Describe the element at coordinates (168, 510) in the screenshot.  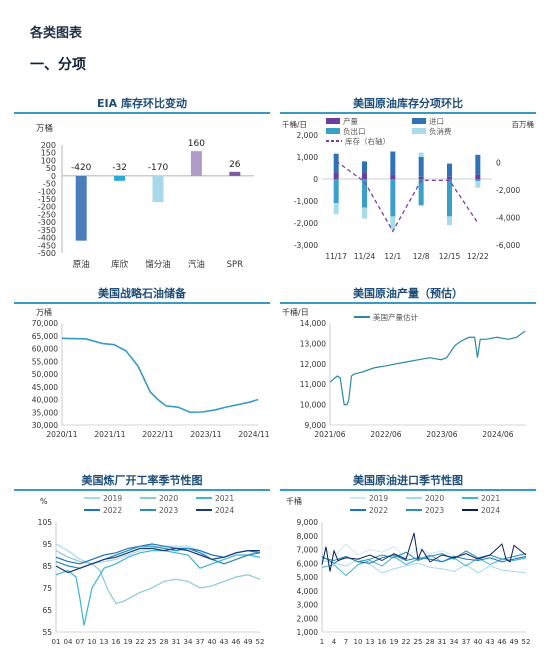
I see `refinery-legend-4-label: 2023` at that location.